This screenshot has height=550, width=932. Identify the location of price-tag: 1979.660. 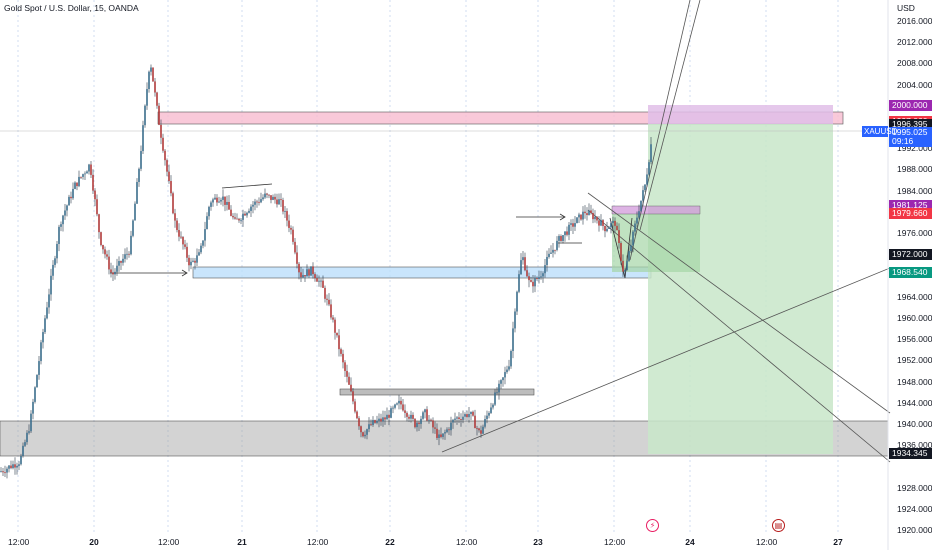
(910, 214).